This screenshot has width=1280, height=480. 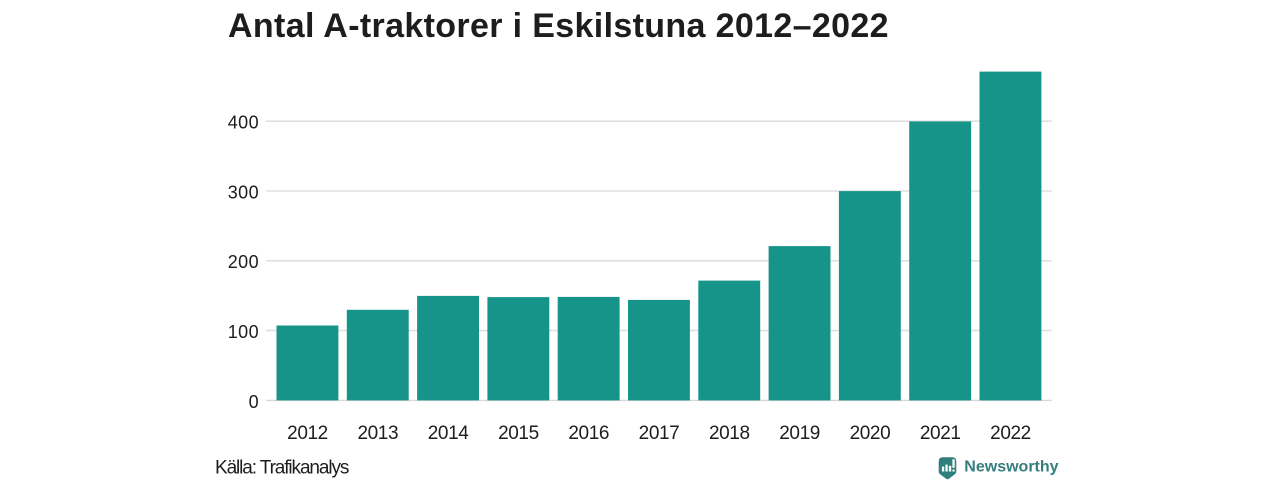 I want to click on svg-text: Newsworthy, so click(x=1011, y=466).